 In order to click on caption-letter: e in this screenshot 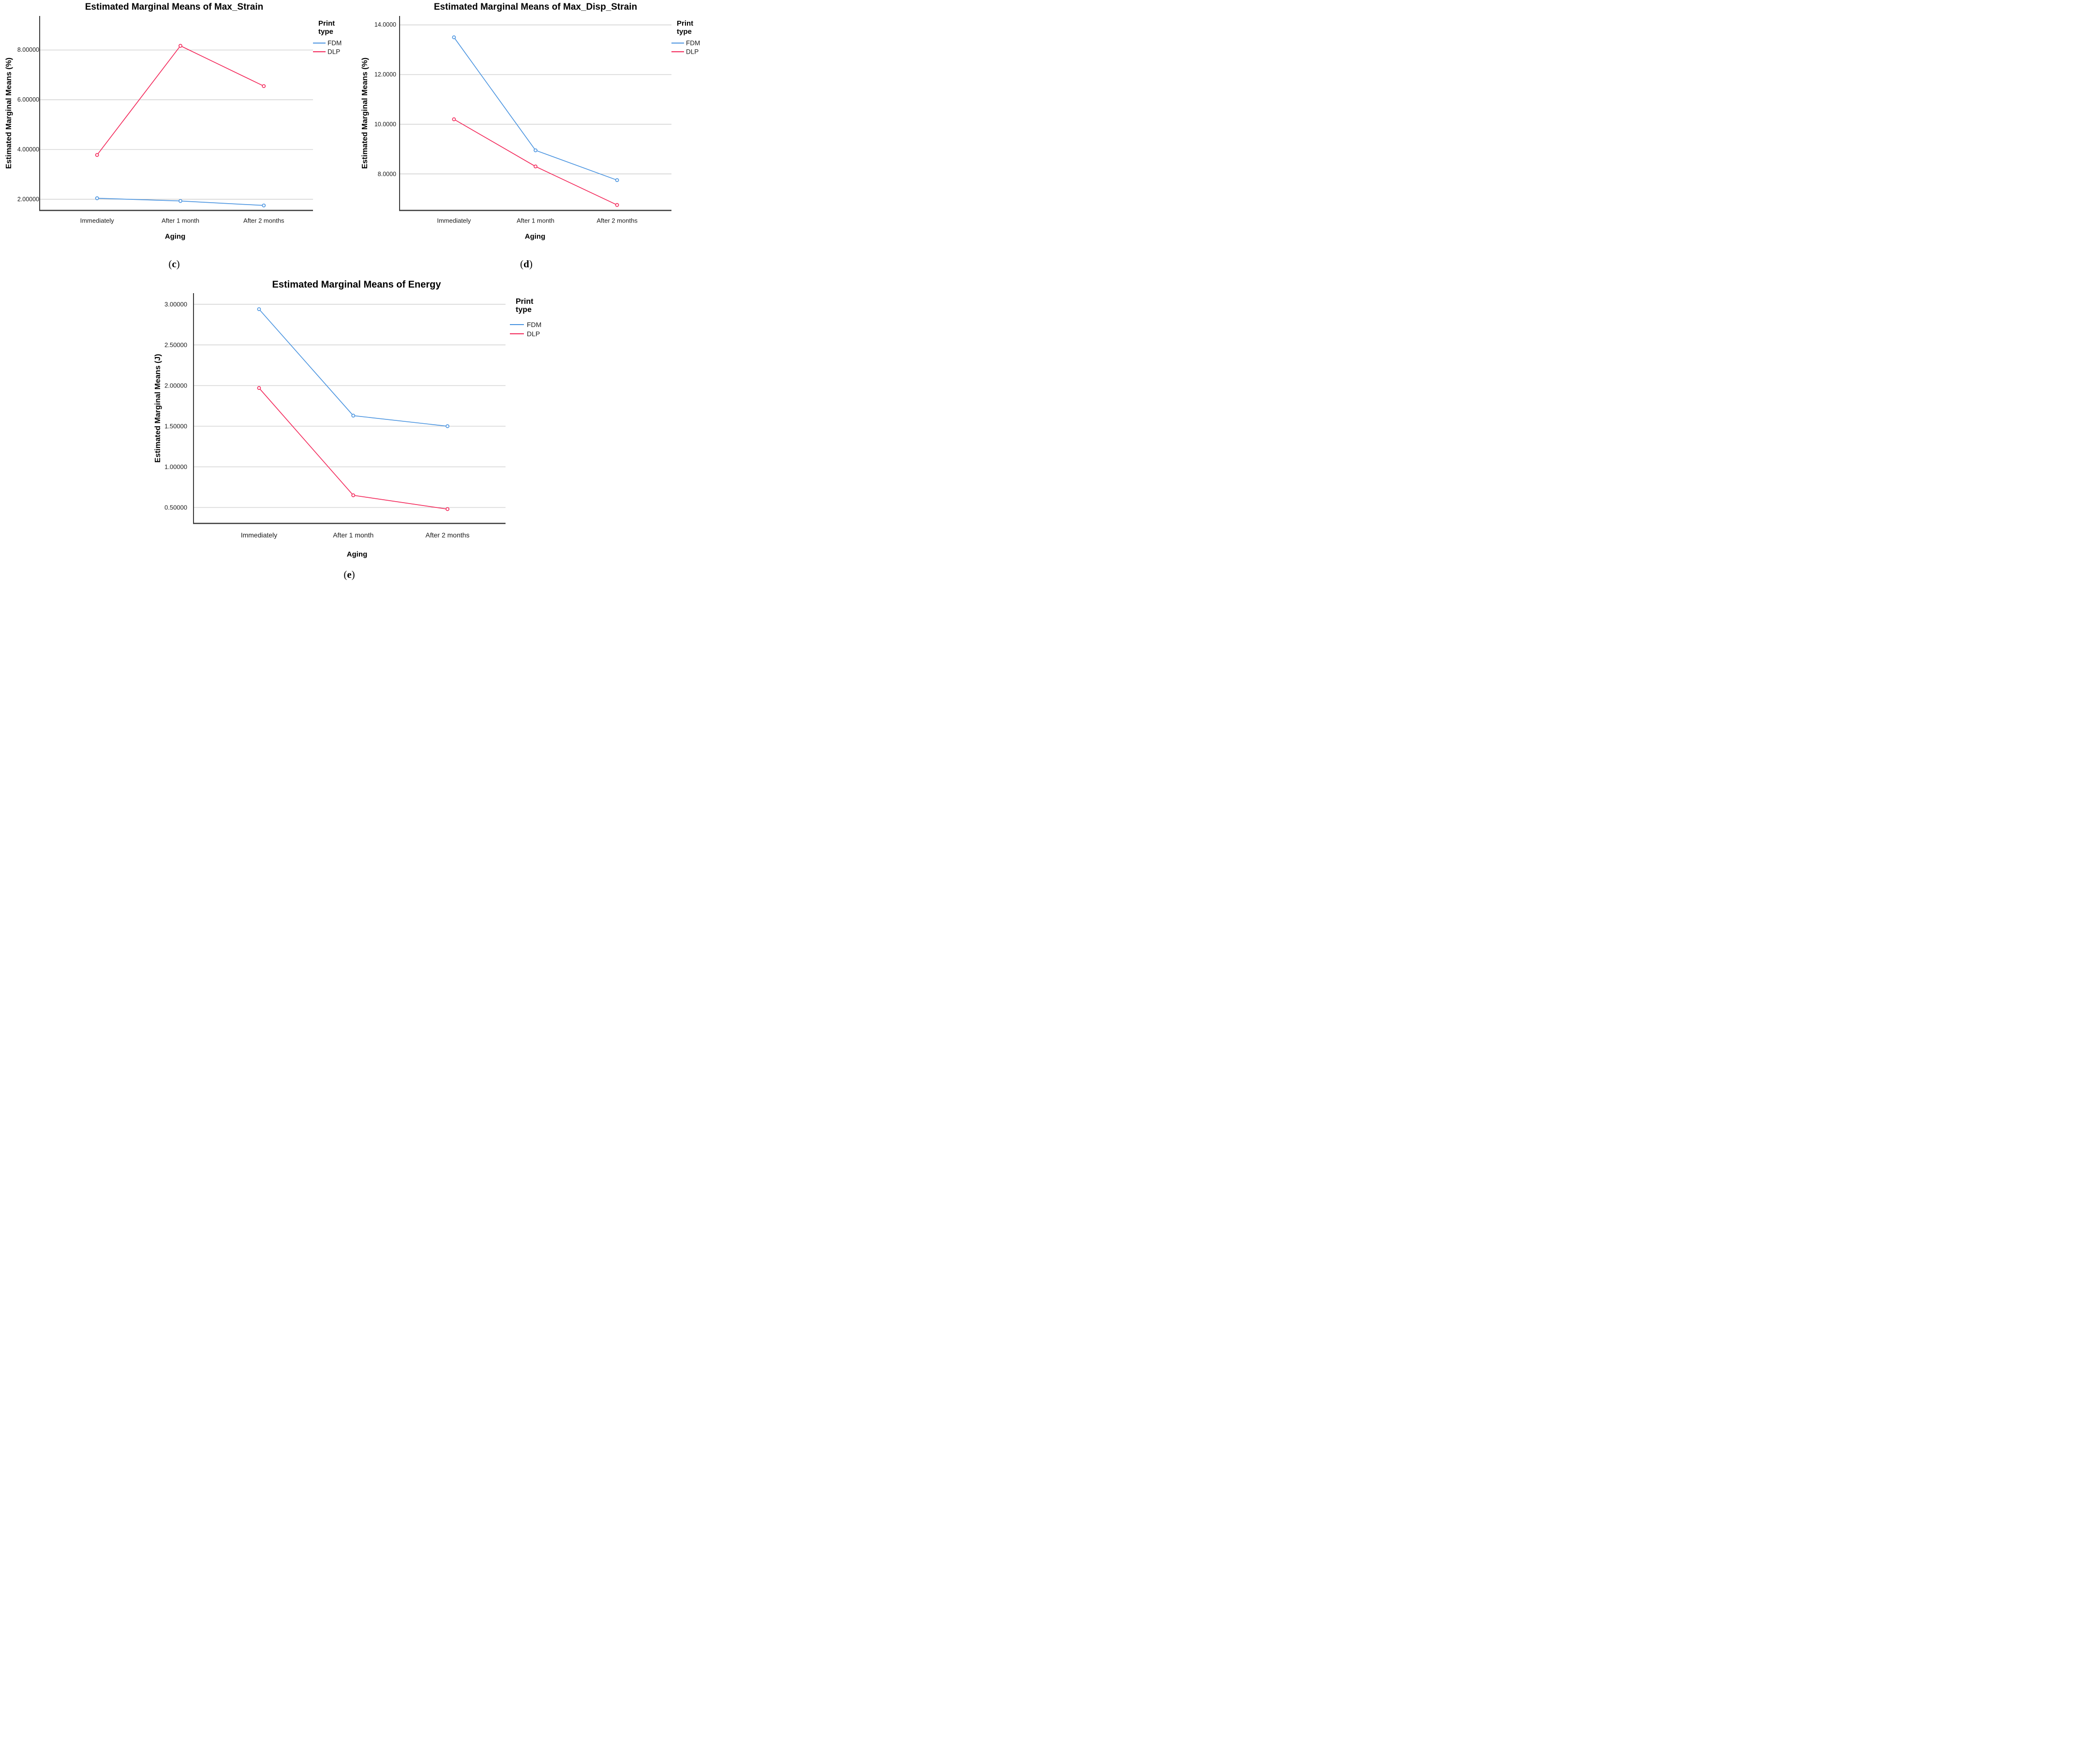, I will do `click(349, 574)`.